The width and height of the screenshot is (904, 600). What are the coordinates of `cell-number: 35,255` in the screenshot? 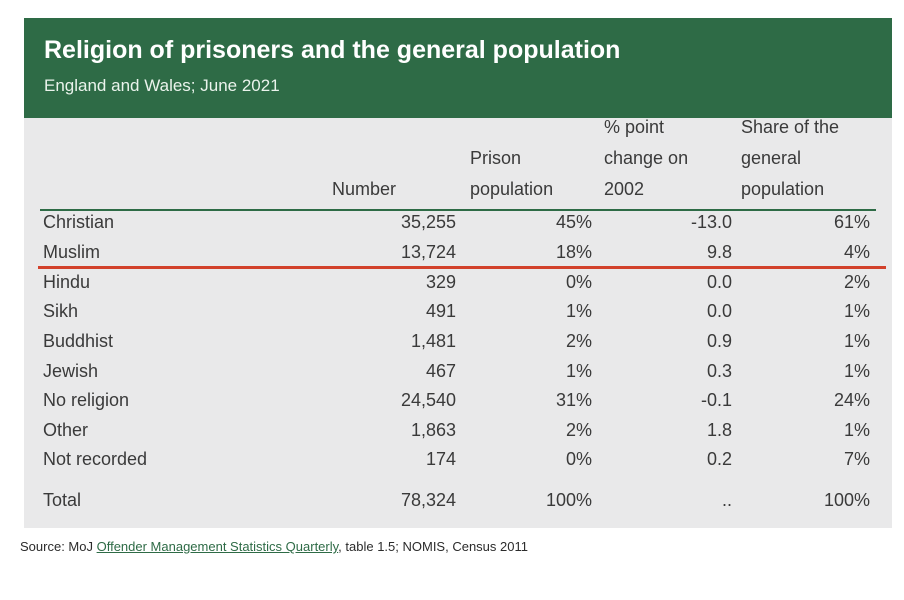 It's located at (428, 222).